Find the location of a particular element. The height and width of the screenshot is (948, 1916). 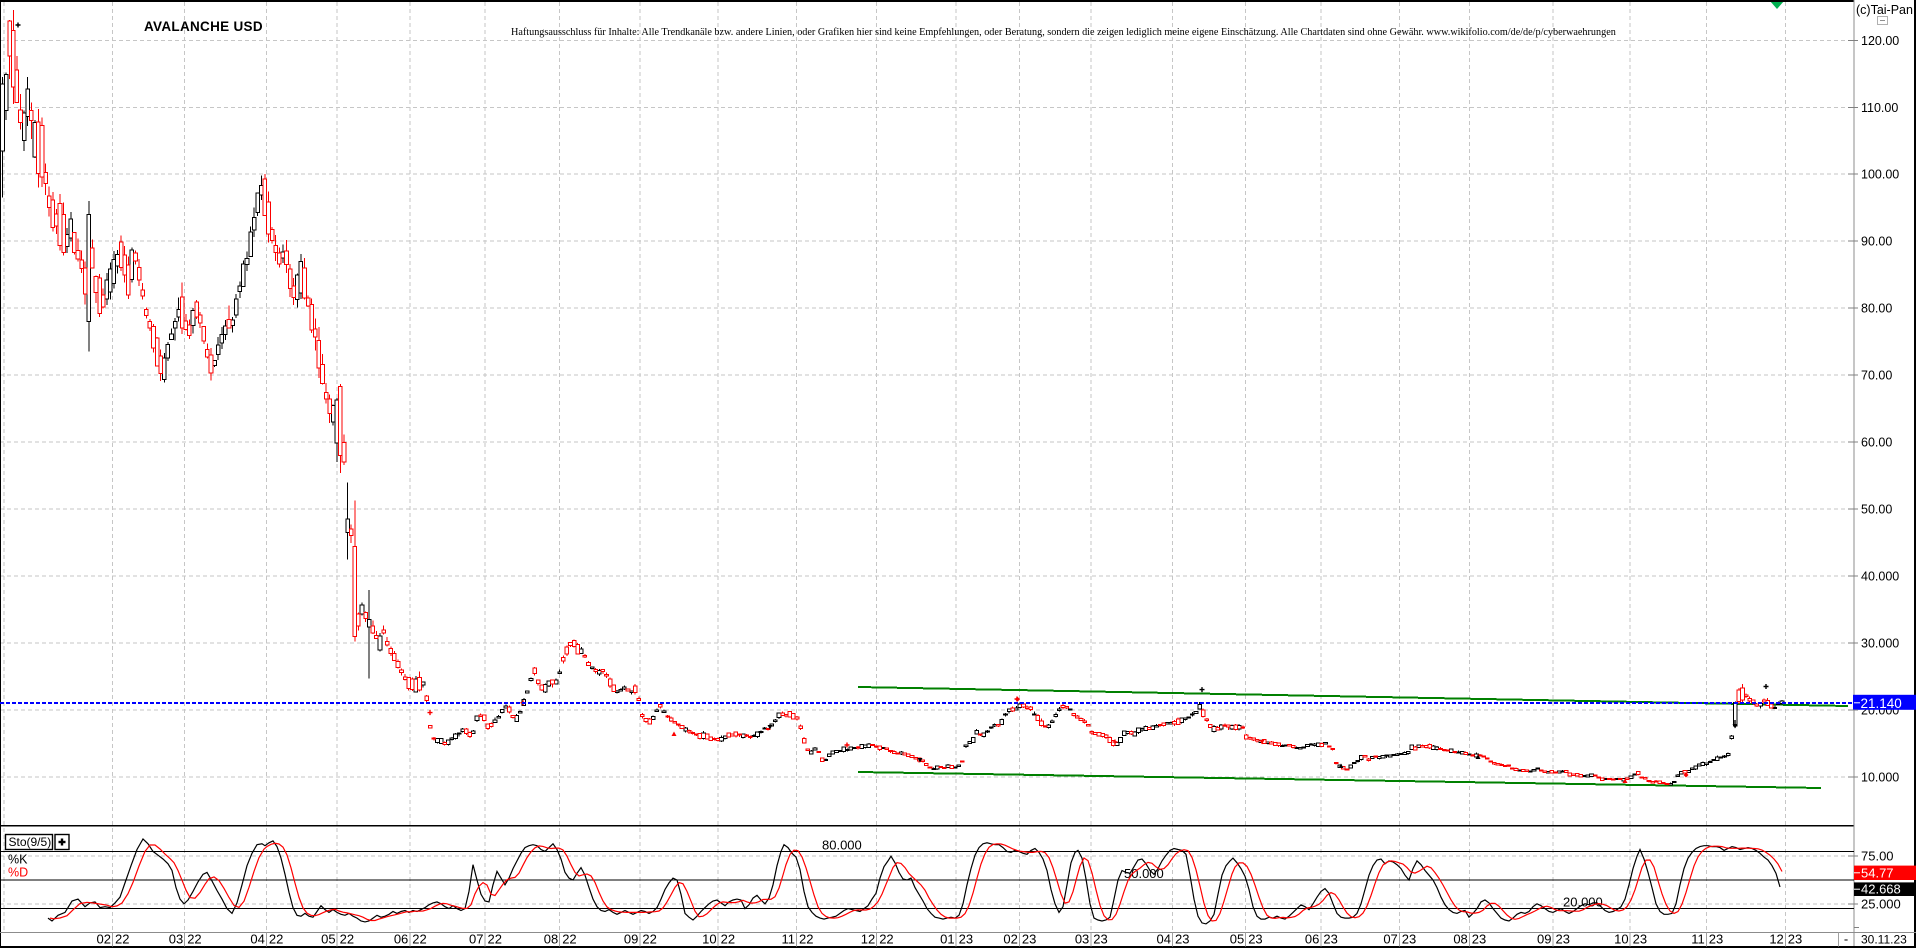

svg-text: 54.77 is located at coordinates (1877, 873).